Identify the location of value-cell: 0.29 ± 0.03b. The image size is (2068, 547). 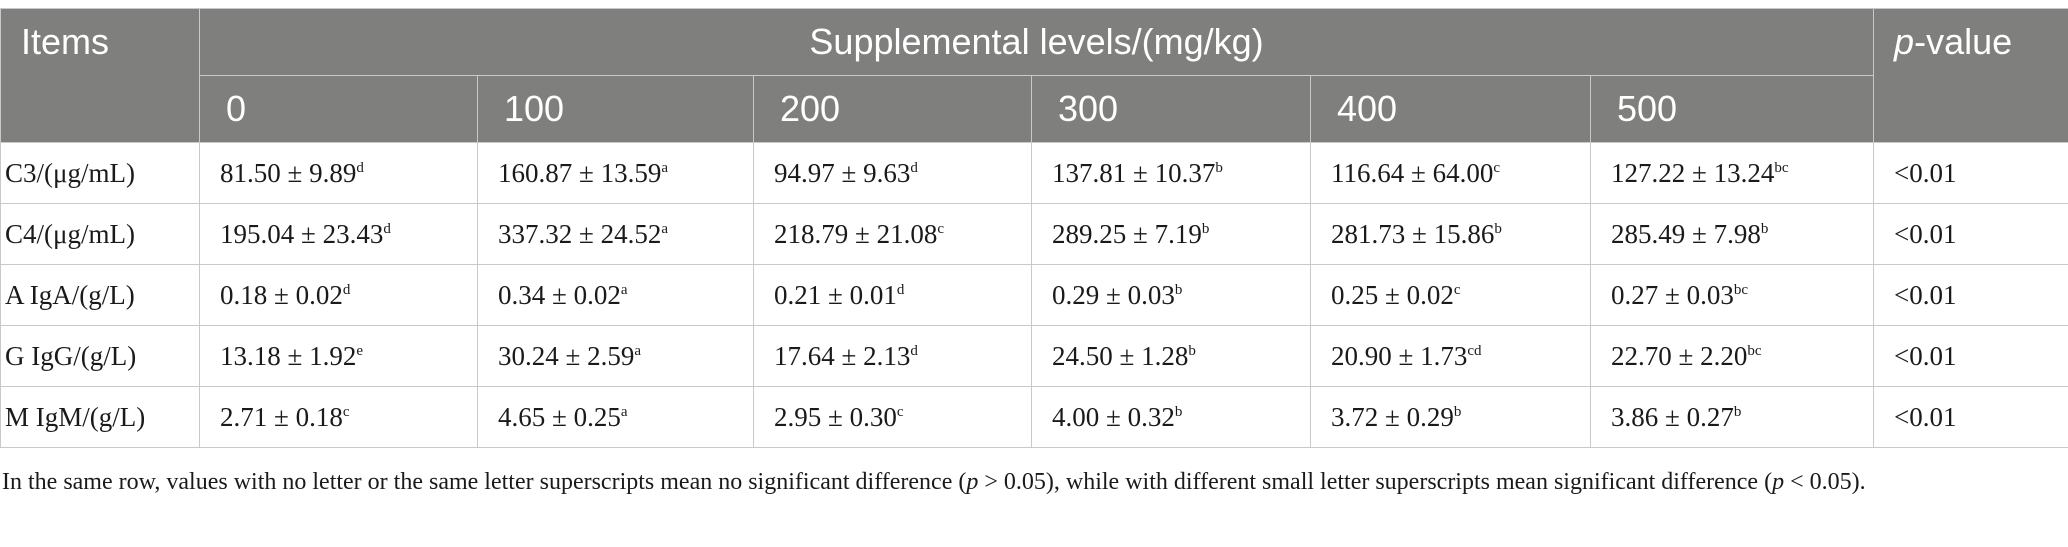
(1171, 295).